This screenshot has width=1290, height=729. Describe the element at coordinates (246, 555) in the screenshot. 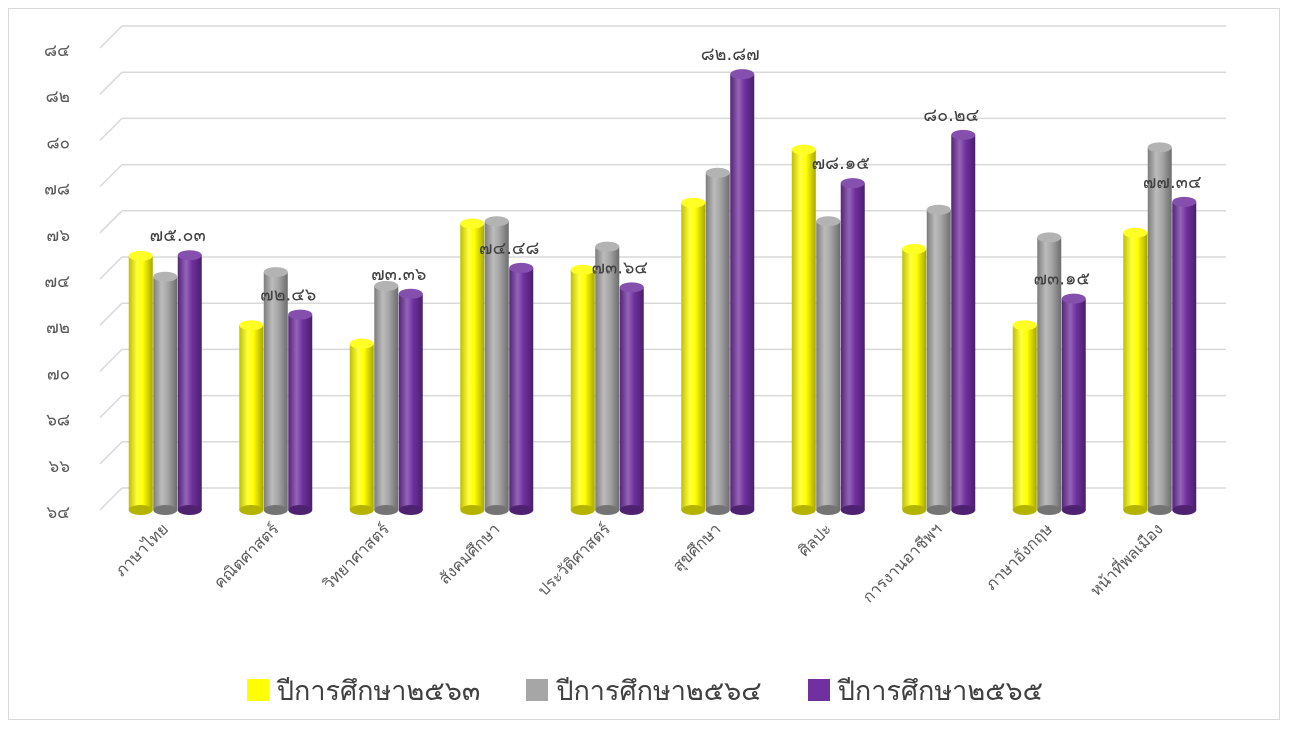

I see `category-label: คณิตศาสตร์` at that location.